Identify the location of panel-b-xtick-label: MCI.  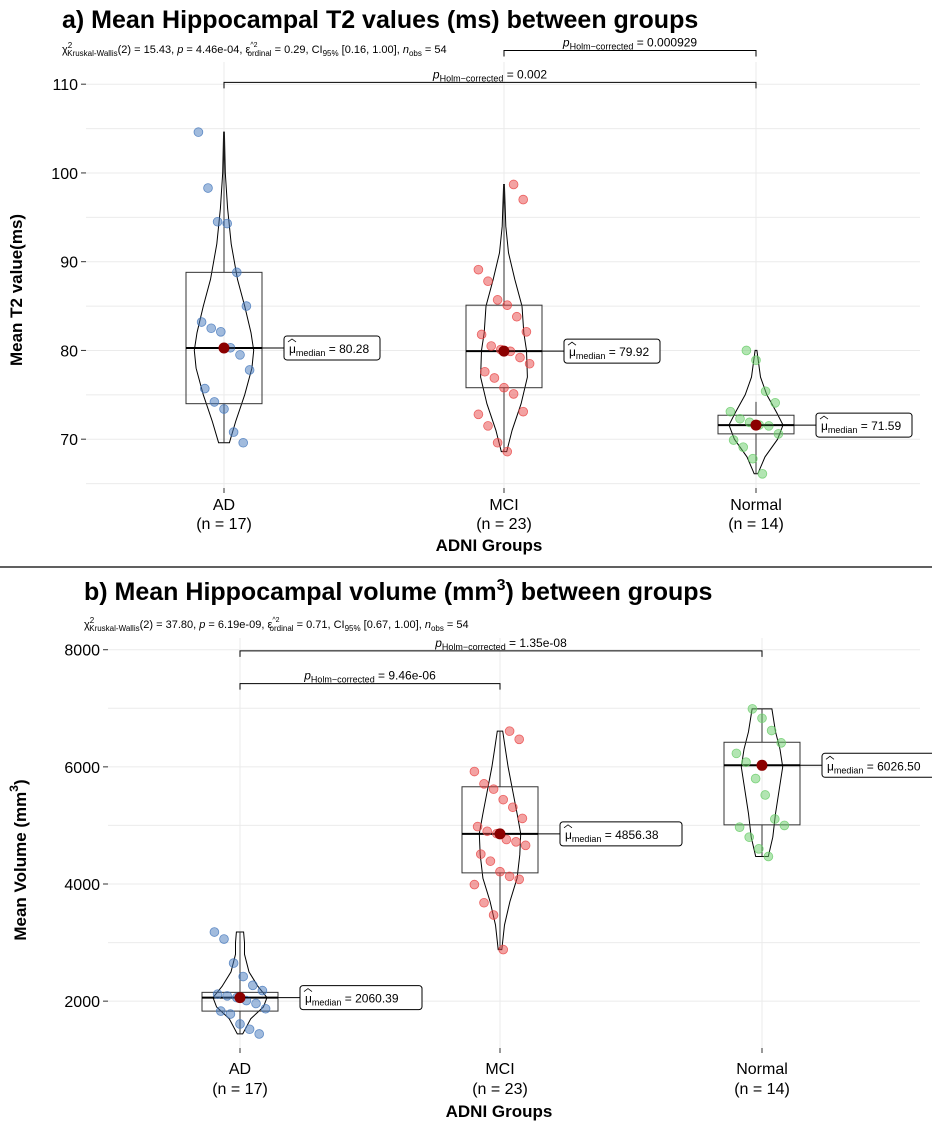
(499, 1069).